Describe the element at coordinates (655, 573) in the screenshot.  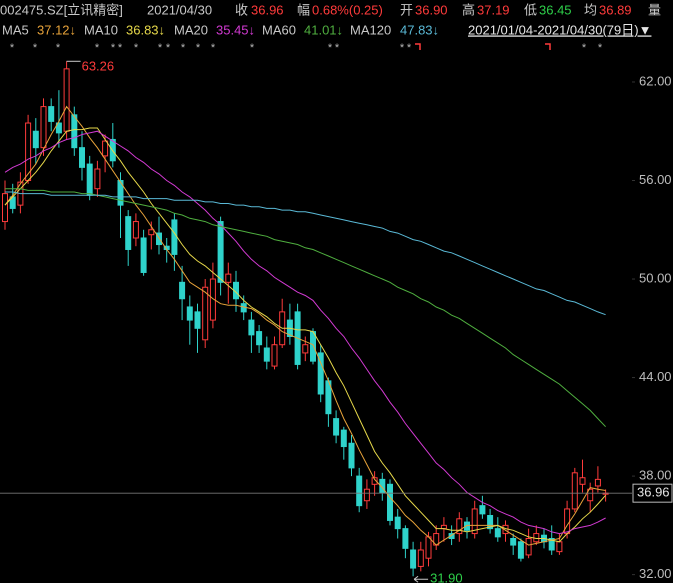
I see `y-tick-label: 32.00` at that location.